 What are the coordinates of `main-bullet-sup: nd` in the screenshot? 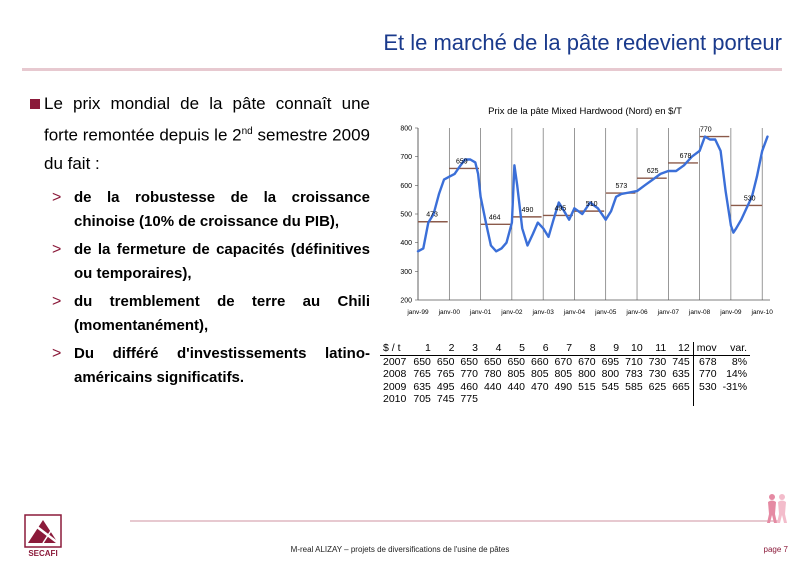 It's located at (247, 131).